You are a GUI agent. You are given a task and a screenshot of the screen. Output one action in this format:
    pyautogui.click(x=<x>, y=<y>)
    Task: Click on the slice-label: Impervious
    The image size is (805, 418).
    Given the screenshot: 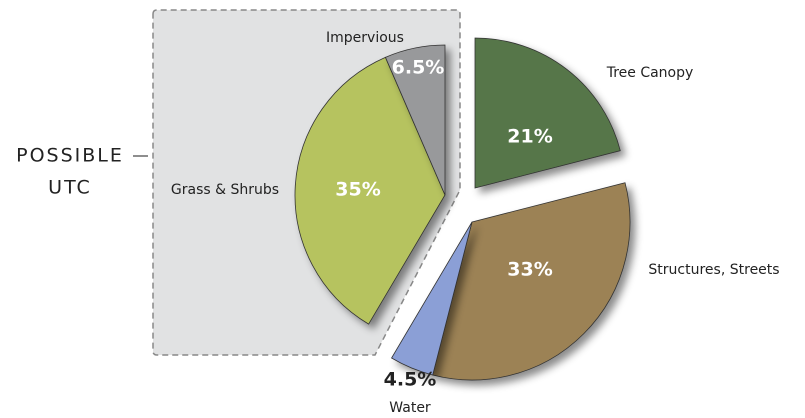 What is the action you would take?
    pyautogui.click(x=365, y=38)
    